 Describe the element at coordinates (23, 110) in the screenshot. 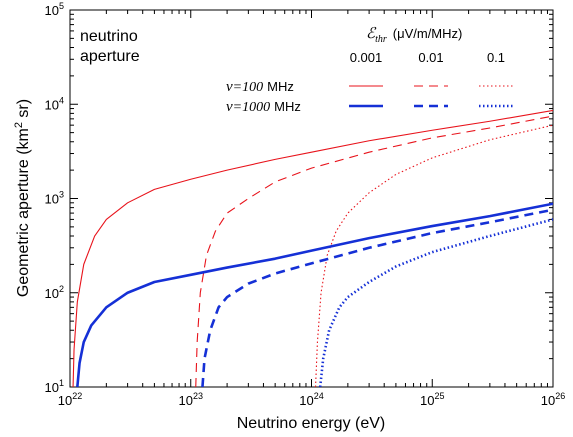

I see `y-axis-title-rest: sr)` at that location.